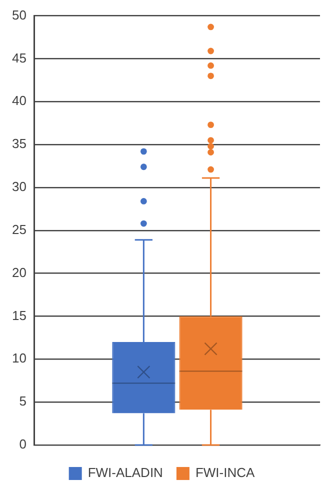  Describe the element at coordinates (19, 272) in the screenshot. I see `y-tick-label: 20` at that location.